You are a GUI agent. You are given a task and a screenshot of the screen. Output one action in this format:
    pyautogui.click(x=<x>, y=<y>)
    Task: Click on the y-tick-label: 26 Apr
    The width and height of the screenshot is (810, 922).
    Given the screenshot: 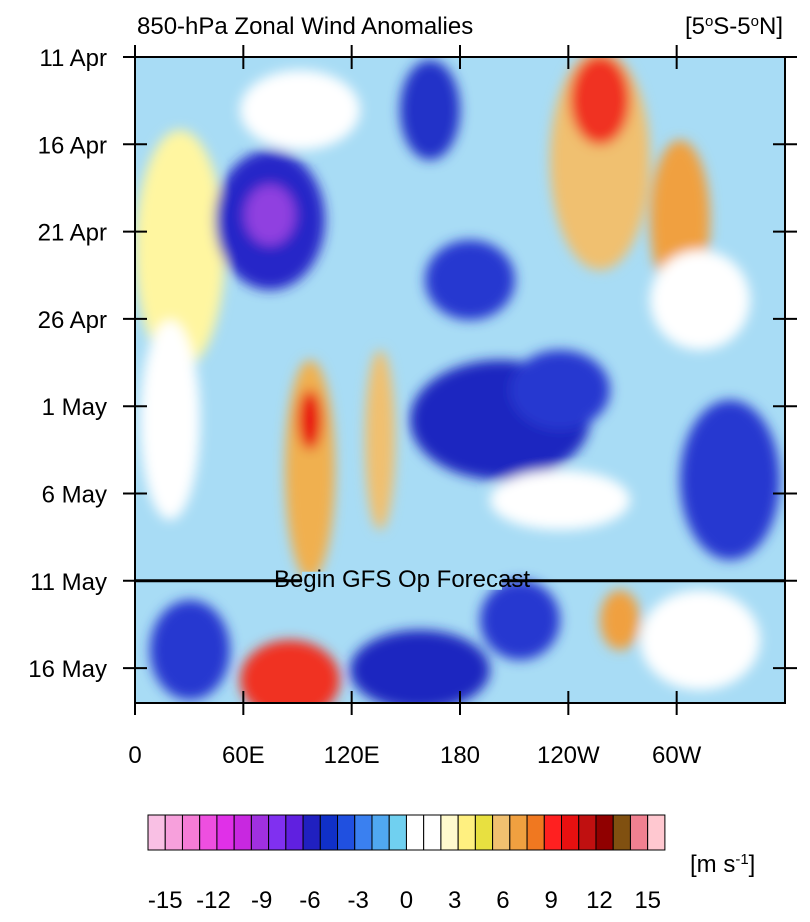 What is the action you would take?
    pyautogui.click(x=72, y=320)
    